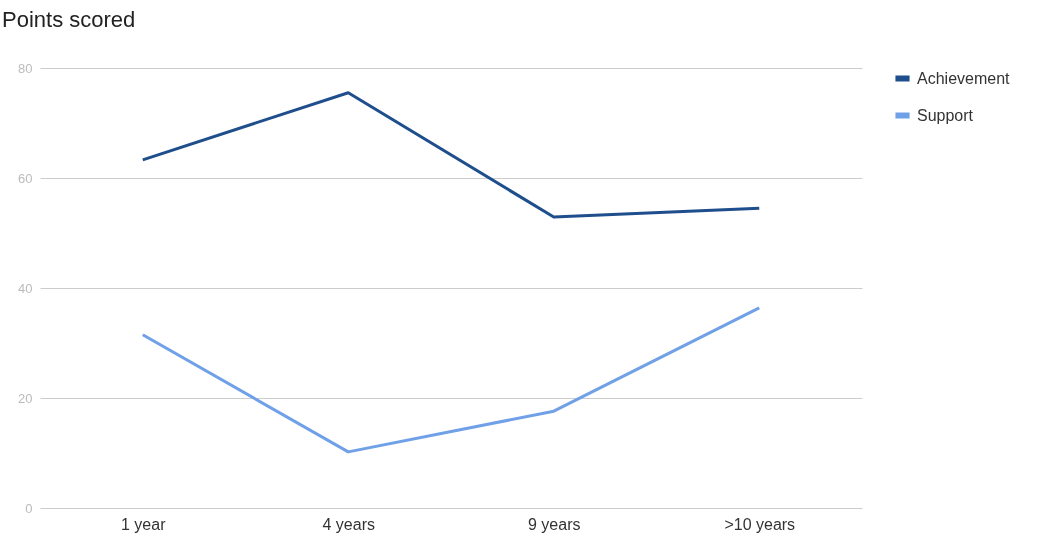 This screenshot has height=543, width=1058. I want to click on x-tick-label: >10 years, so click(760, 524).